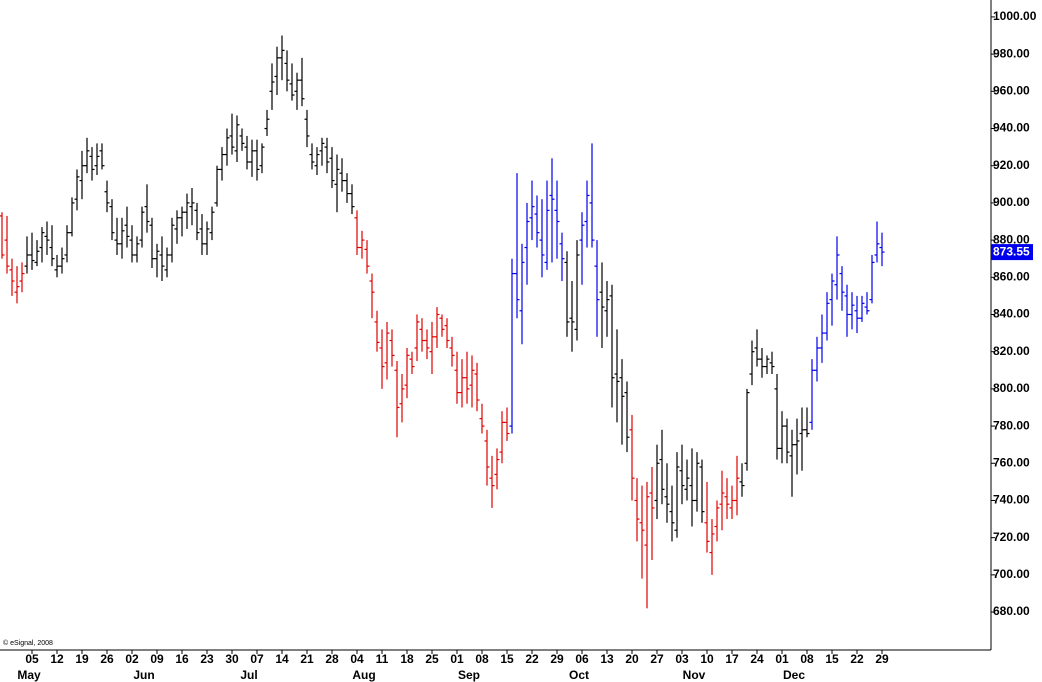 This screenshot has height=682, width=1042. What do you see at coordinates (207, 659) in the screenshot?
I see `x-tick-label: 23` at bounding box center [207, 659].